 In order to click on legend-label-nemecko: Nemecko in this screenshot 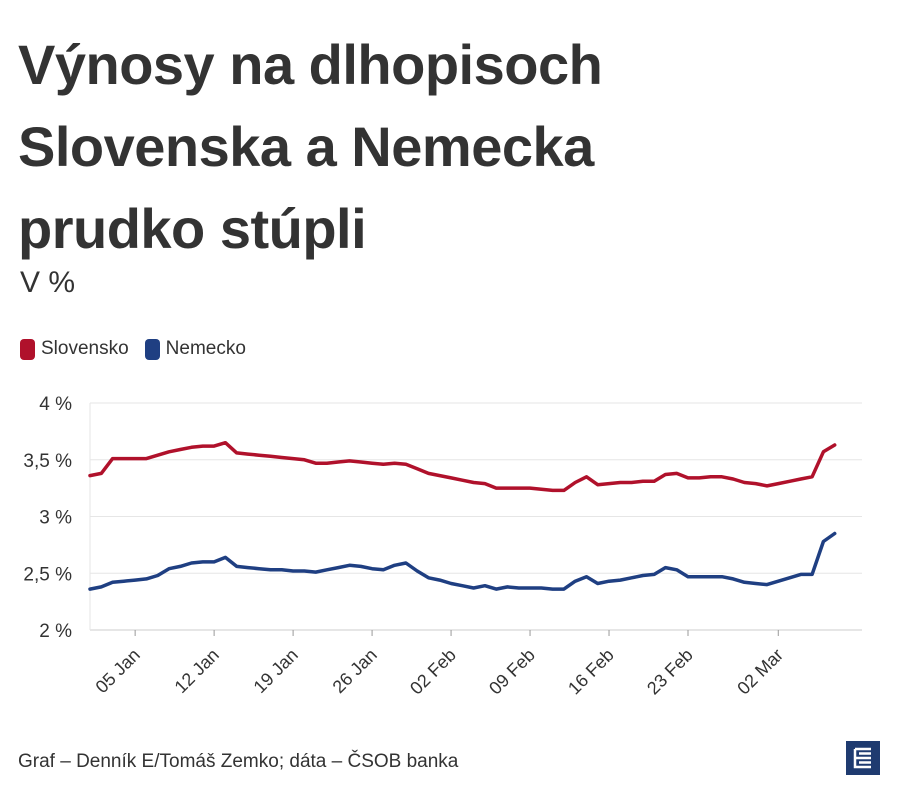, I will do `click(206, 349)`.